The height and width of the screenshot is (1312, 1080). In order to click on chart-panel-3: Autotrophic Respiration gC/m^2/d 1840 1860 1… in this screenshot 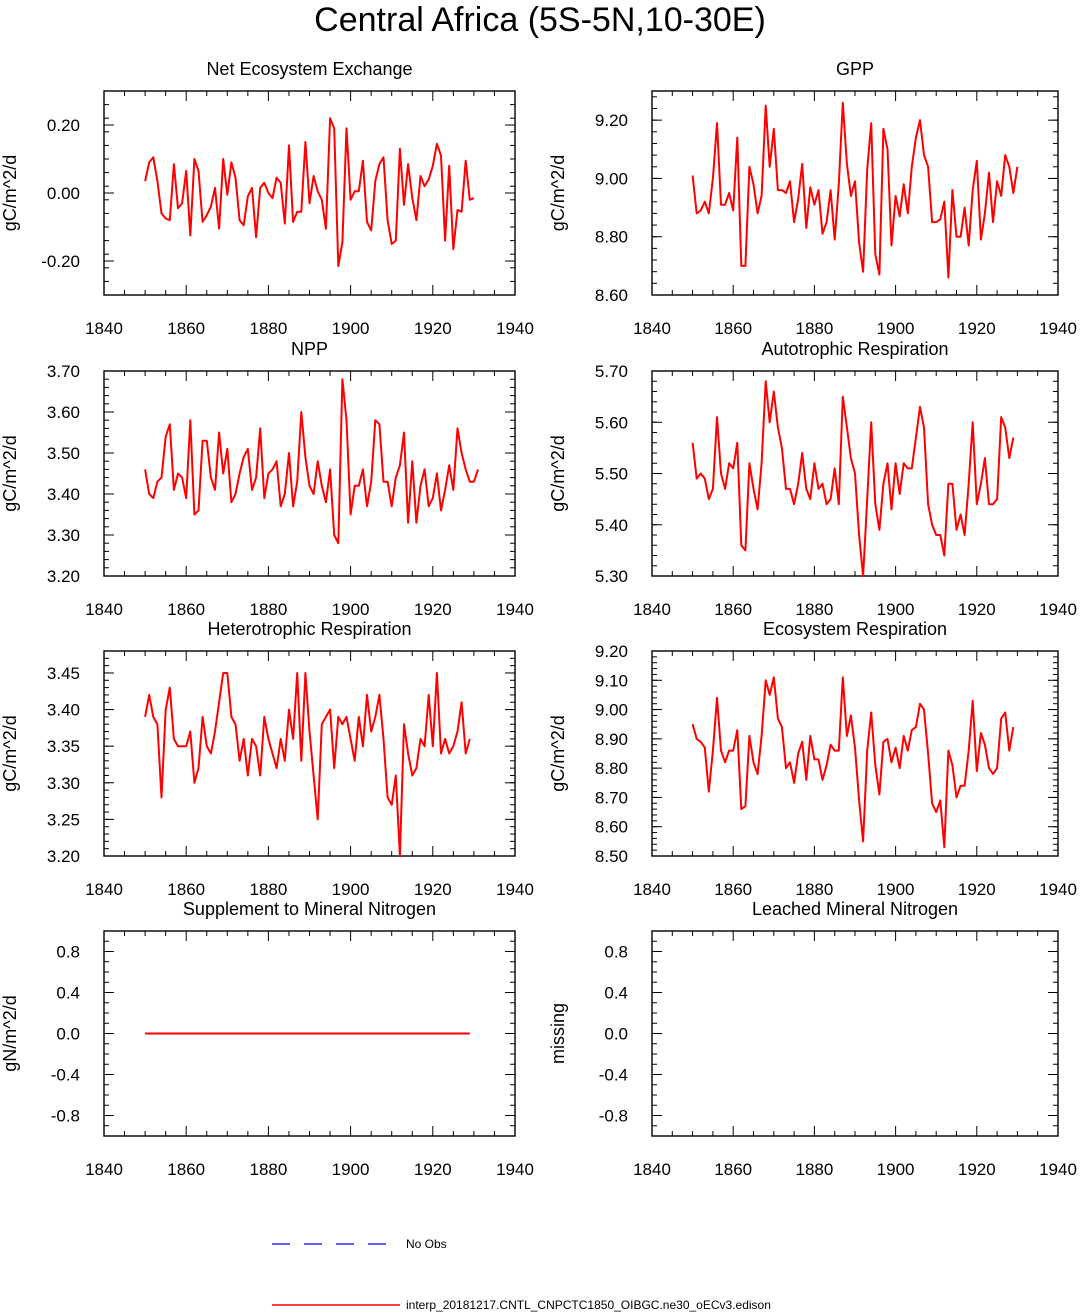, I will do `click(812, 479)`.